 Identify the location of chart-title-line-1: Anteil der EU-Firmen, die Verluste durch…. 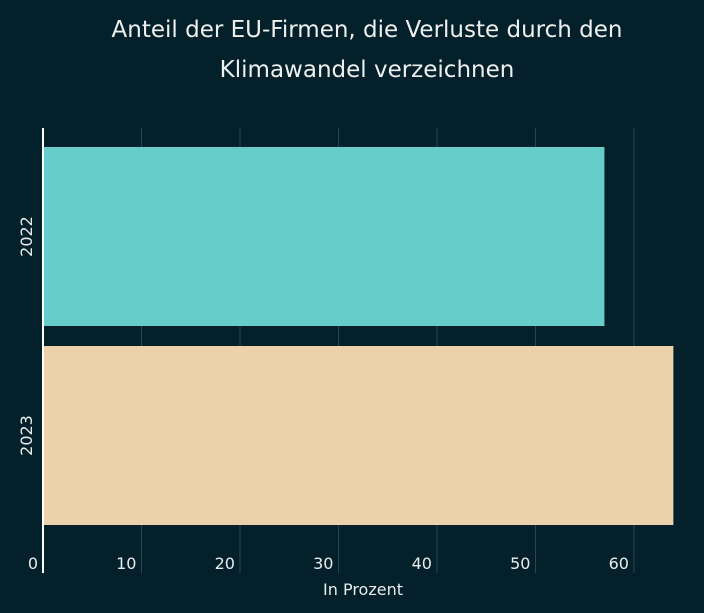
(367, 30).